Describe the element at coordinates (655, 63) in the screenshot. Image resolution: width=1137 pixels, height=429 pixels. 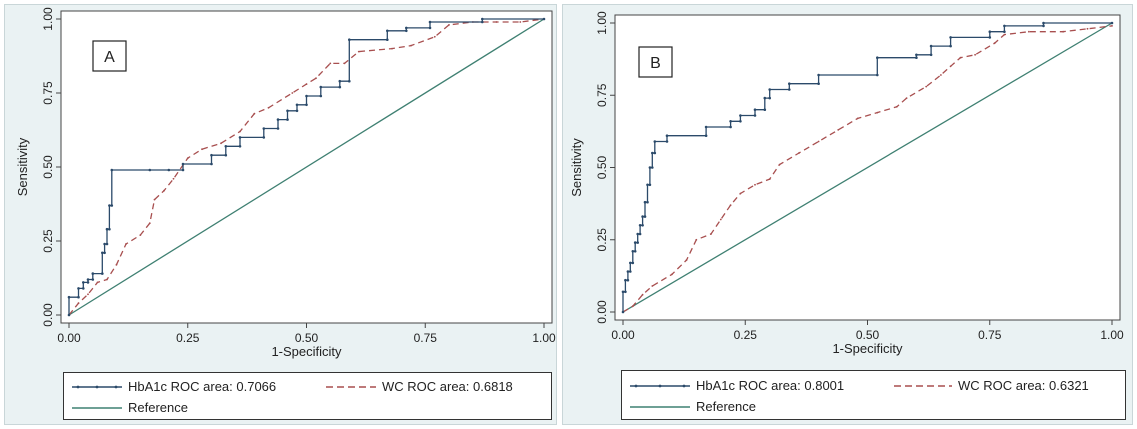
I see `panel-label: B` at that location.